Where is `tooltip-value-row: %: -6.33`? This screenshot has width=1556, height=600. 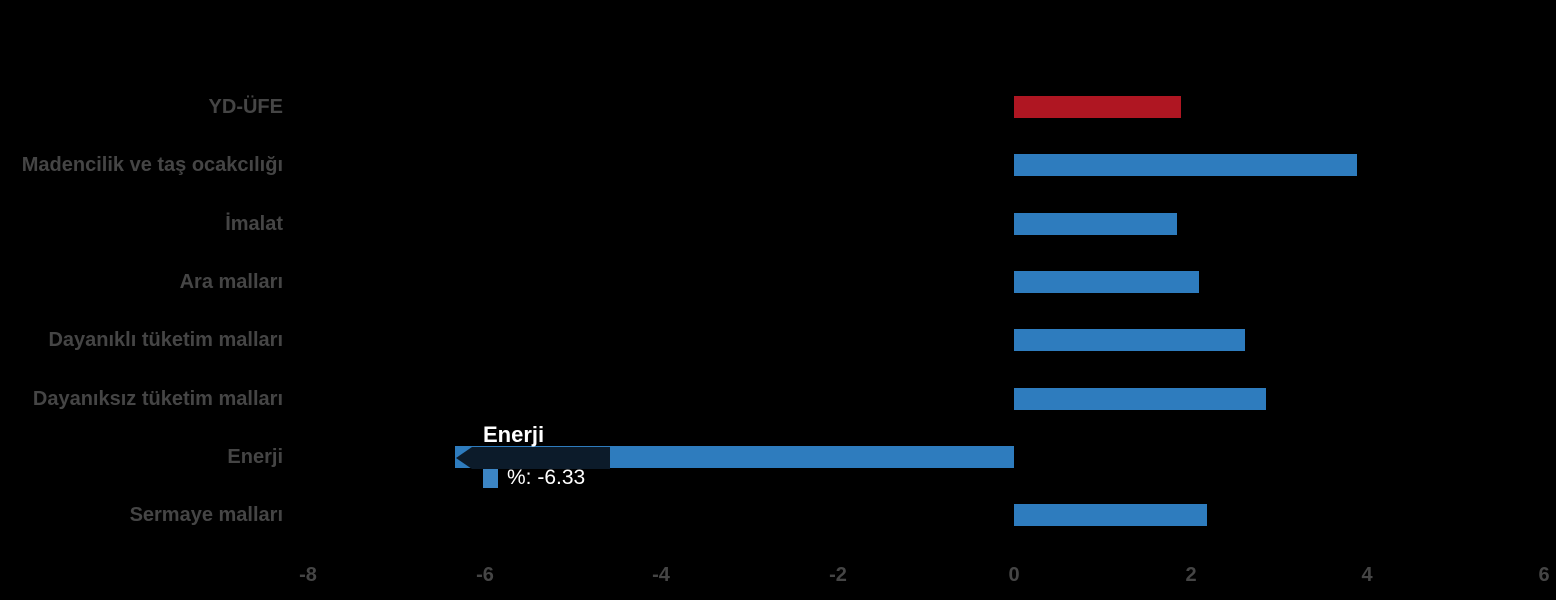
tooltip-value-row: %: -6.33 is located at coordinates (534, 478).